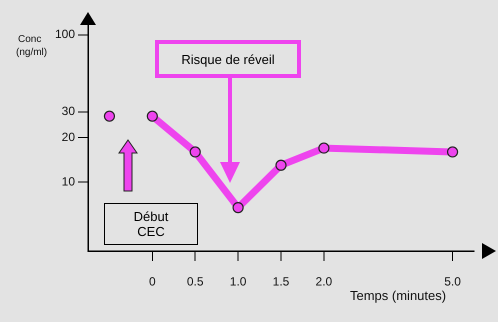 This screenshot has width=498, height=322. What do you see at coordinates (152, 281) in the screenshot?
I see `x-tick-label: 0` at bounding box center [152, 281].